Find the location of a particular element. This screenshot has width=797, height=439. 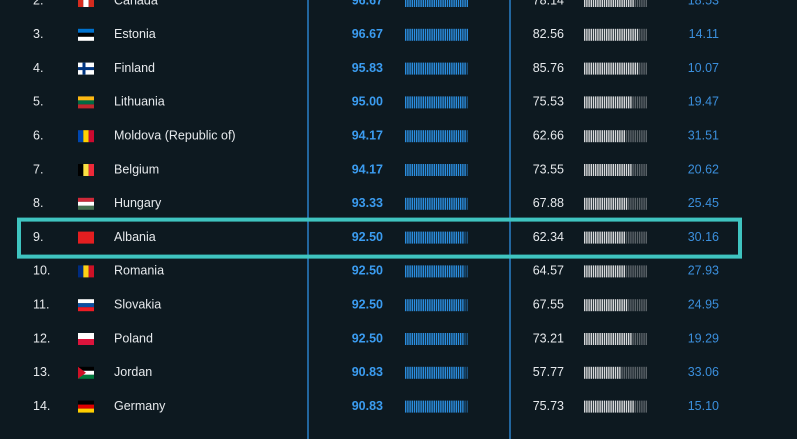

score: 67.88 is located at coordinates (548, 203).